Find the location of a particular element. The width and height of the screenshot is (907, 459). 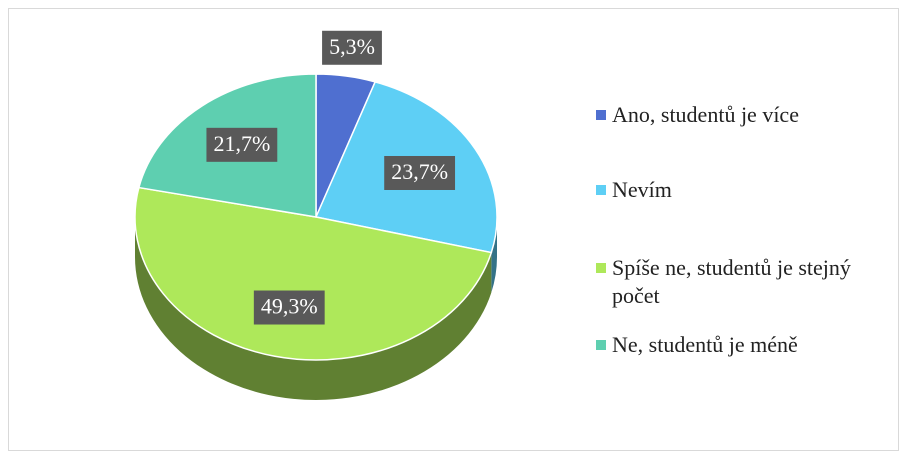

legend-item: Nevím is located at coordinates (726, 190).